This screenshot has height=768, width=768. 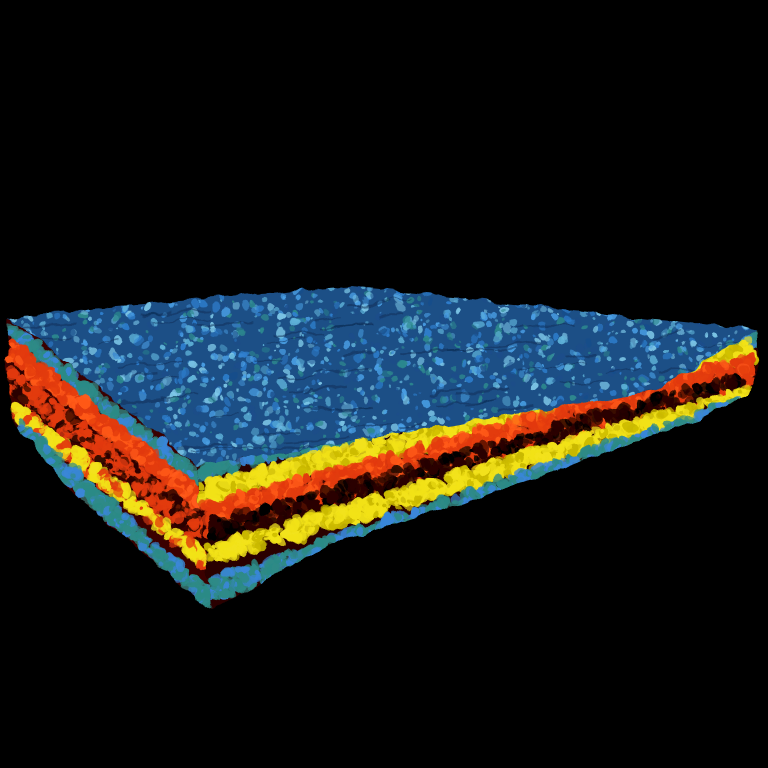 What do you see at coordinates (108, 463) in the screenshot?
I see `slab-side-face-left` at bounding box center [108, 463].